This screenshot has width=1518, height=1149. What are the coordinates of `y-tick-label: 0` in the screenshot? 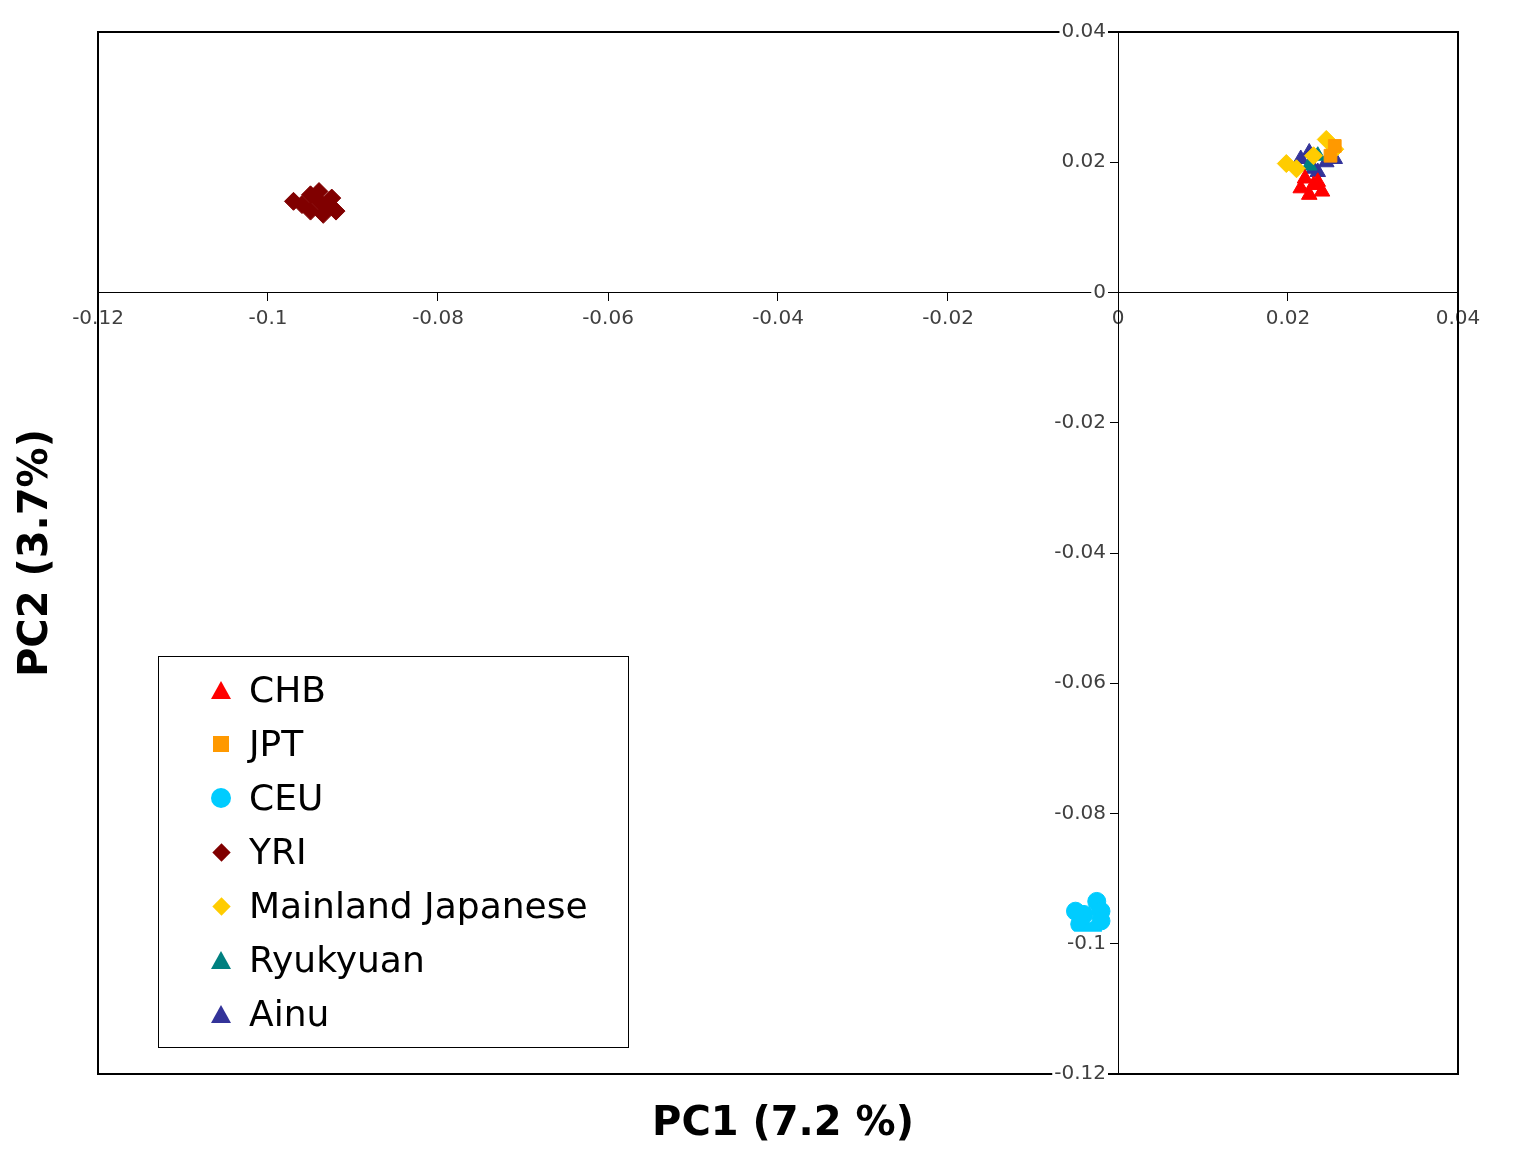 It's located at (1099, 290).